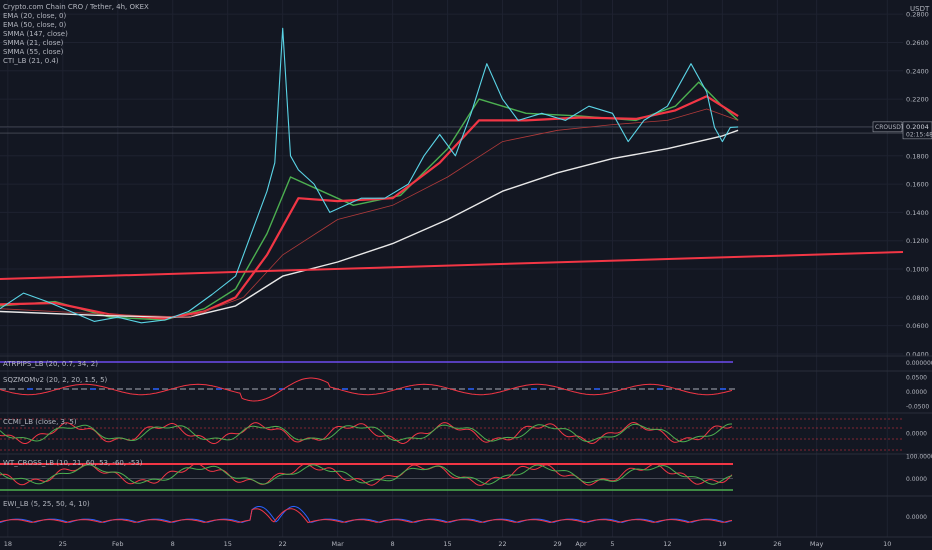  What do you see at coordinates (917, 241) in the screenshot?
I see `y-tick-label: 0.1200` at bounding box center [917, 241].